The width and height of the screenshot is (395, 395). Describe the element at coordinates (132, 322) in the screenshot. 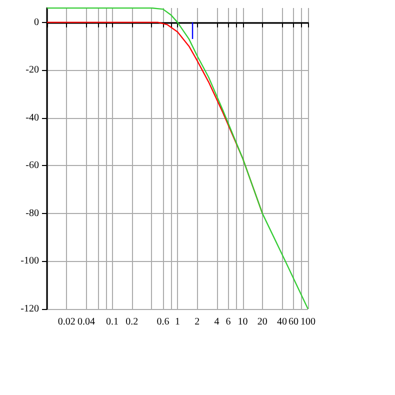

I see `x-tick-label: 0.2` at that location.